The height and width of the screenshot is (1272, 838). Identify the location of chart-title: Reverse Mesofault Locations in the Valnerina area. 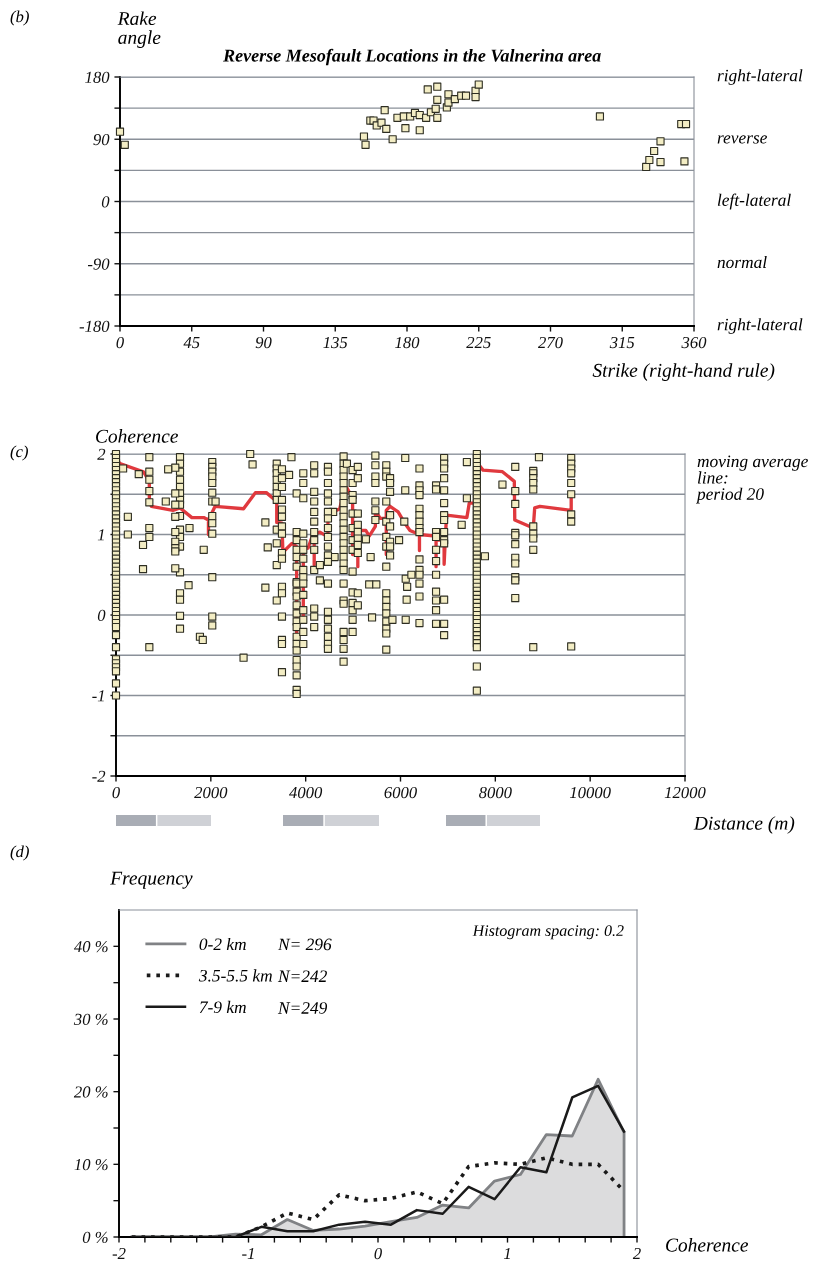
(412, 57).